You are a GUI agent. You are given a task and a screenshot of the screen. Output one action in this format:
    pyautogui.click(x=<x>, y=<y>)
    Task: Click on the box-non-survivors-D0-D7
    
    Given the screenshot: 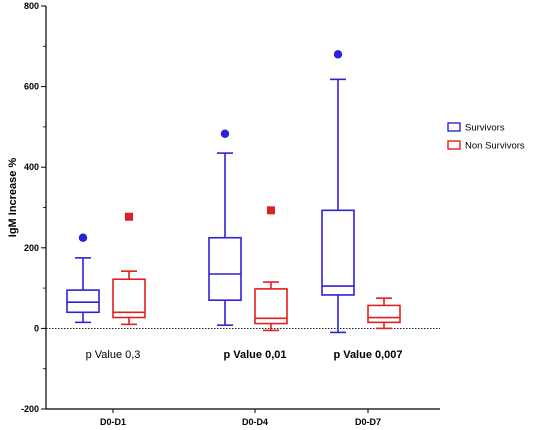 What is the action you would take?
    pyautogui.click(x=384, y=313)
    